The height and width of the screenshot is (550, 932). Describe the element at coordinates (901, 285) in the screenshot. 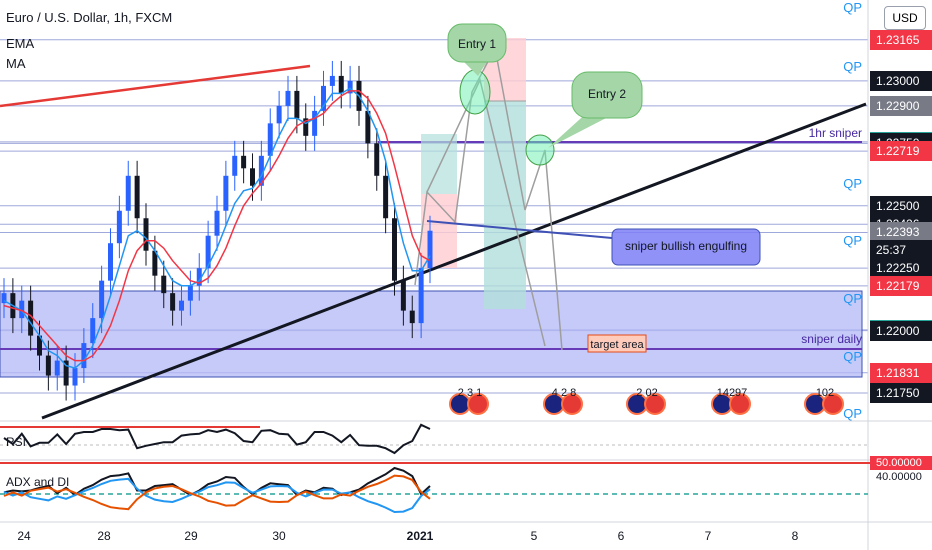

I see `price-label: 1.22179` at that location.